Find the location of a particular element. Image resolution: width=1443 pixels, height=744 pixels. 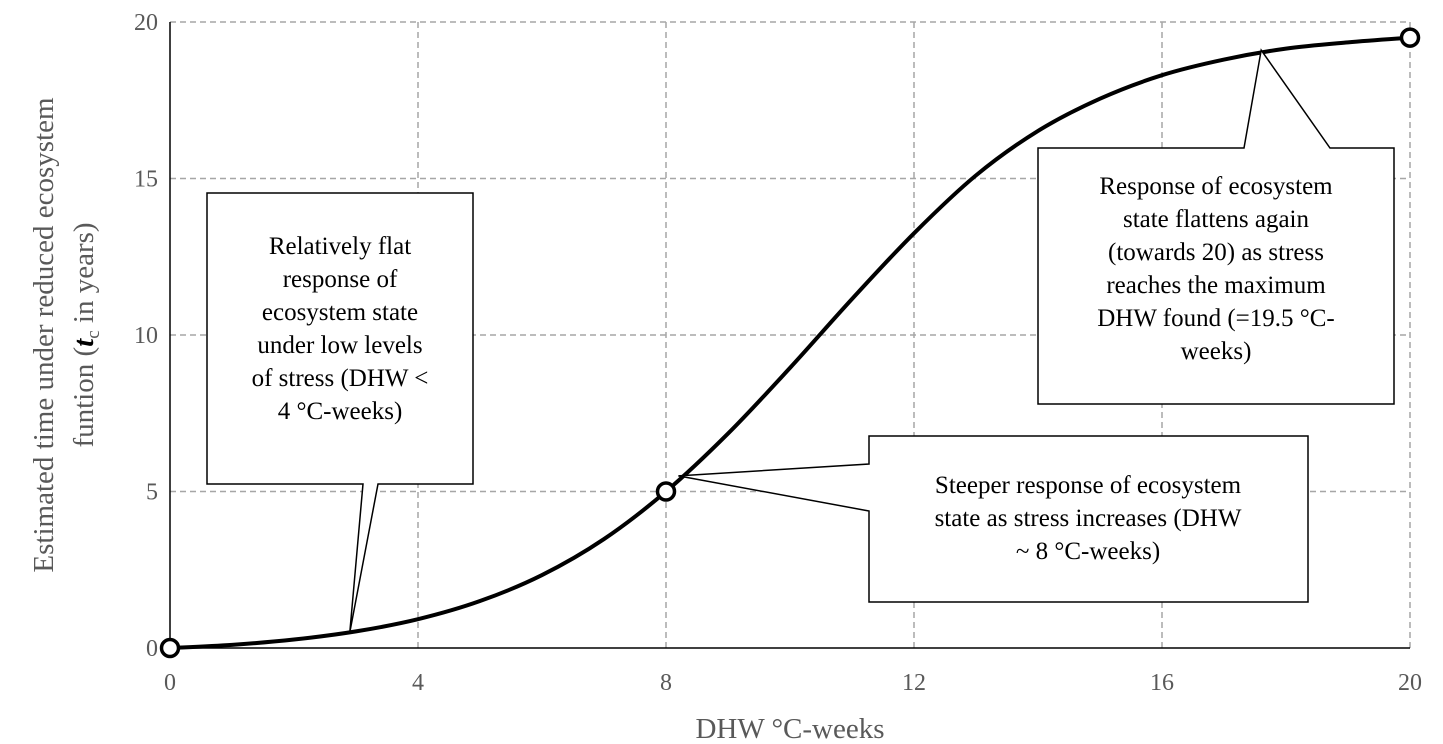

annotation-text-line: of stress (DHW < is located at coordinates (340, 378).